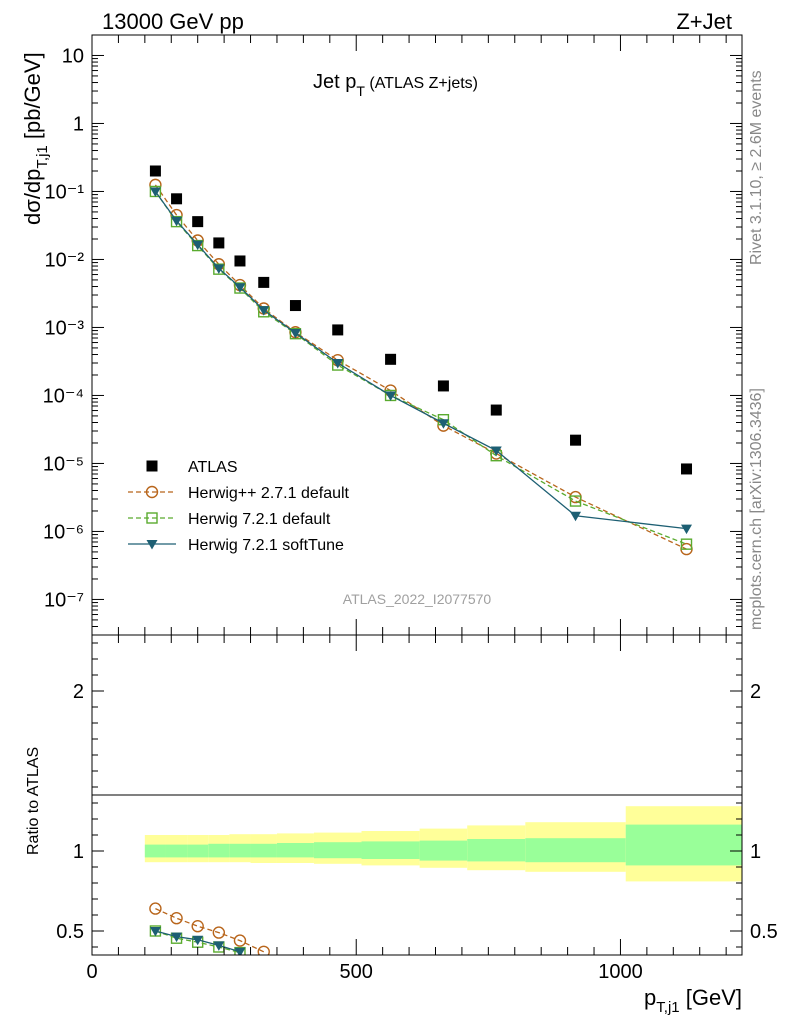 Image resolution: width=786 pixels, height=1024 pixels. What do you see at coordinates (334, 82) in the screenshot?
I see `chart-title-main: Jet p` at bounding box center [334, 82].